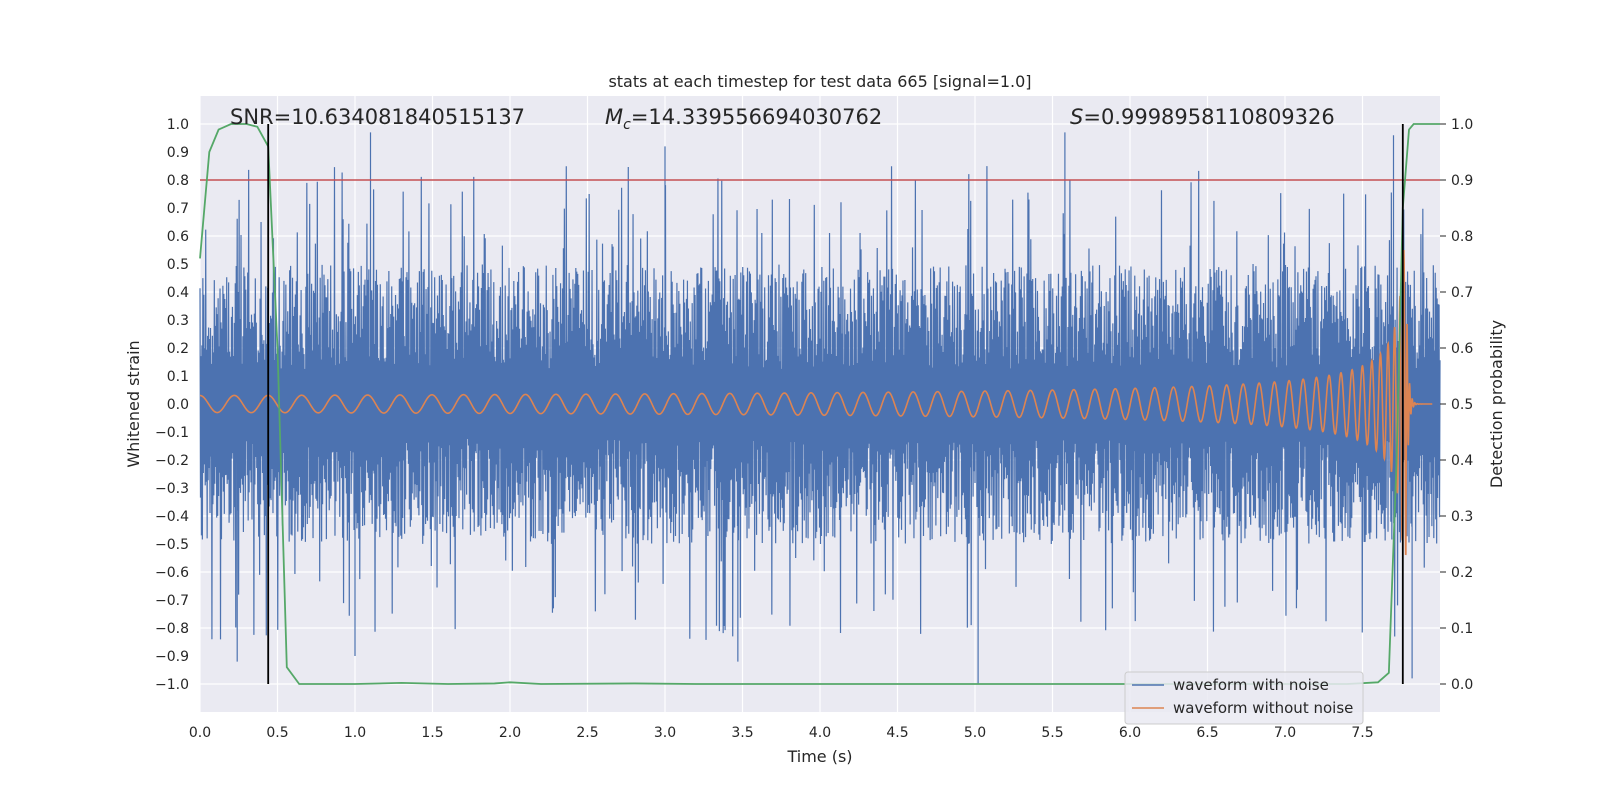  I want to click on y-tick-label: 1.0, so click(178, 125).